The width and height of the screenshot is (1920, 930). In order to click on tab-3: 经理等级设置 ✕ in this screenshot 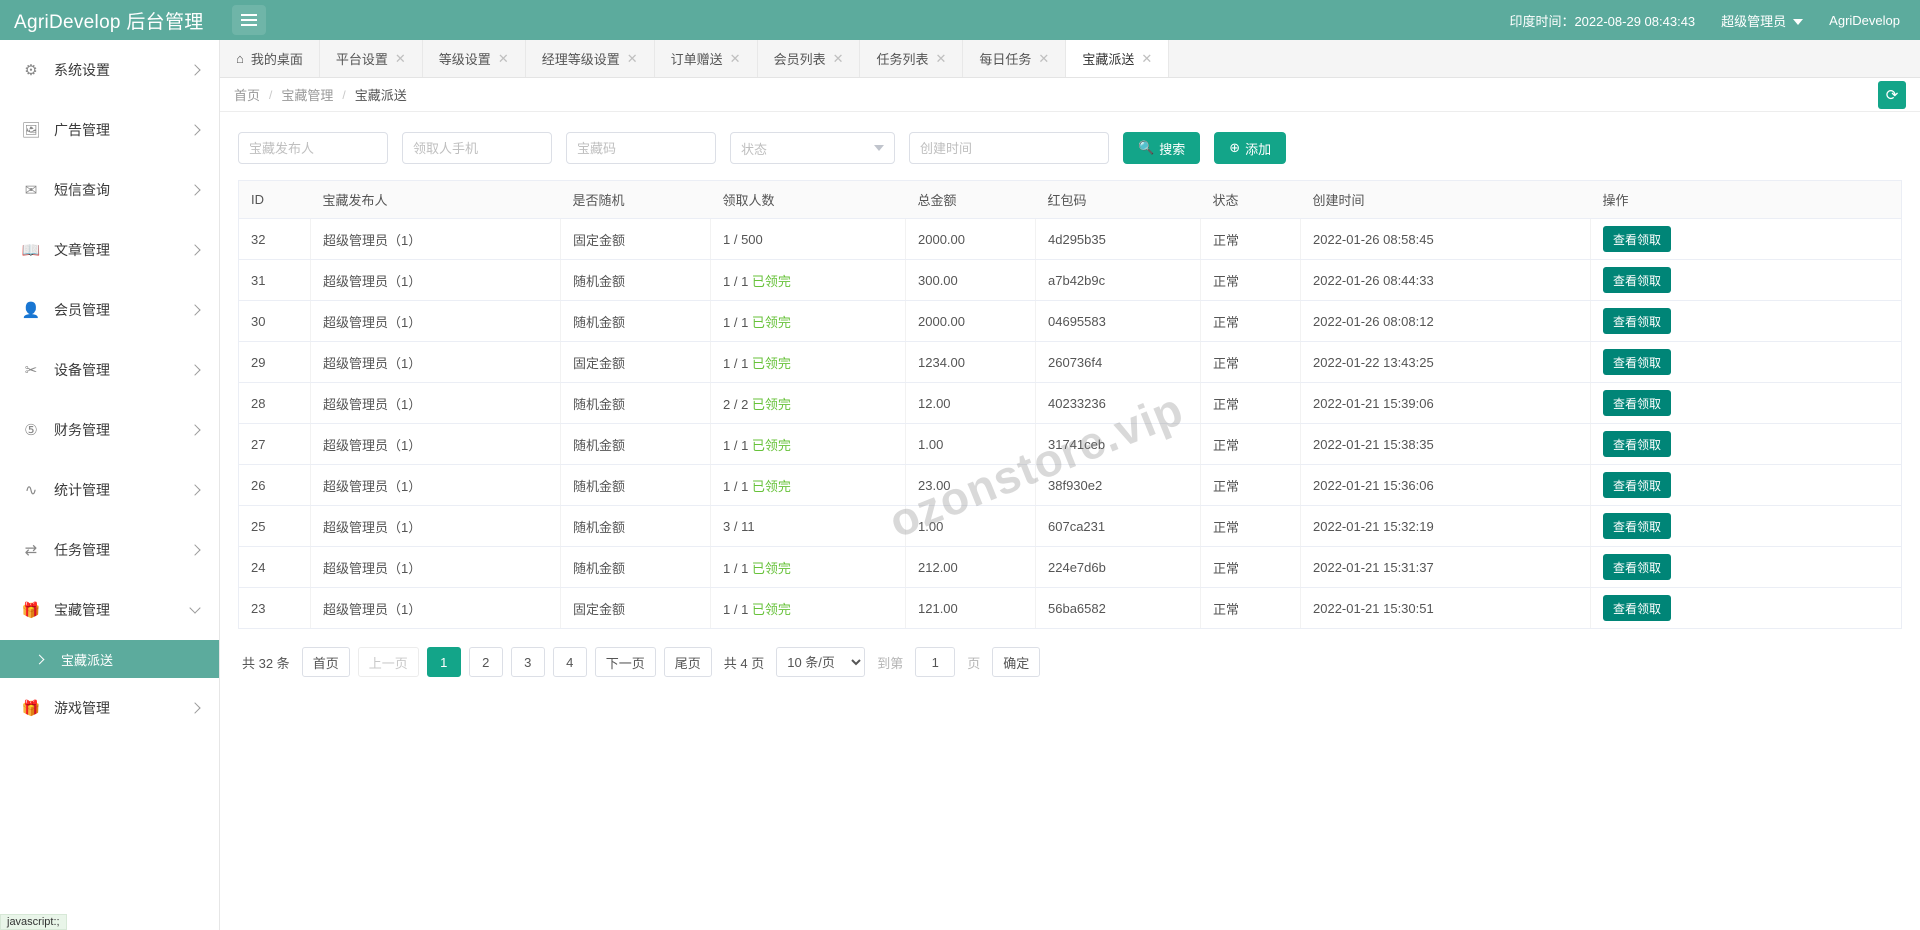, I will do `click(590, 58)`.